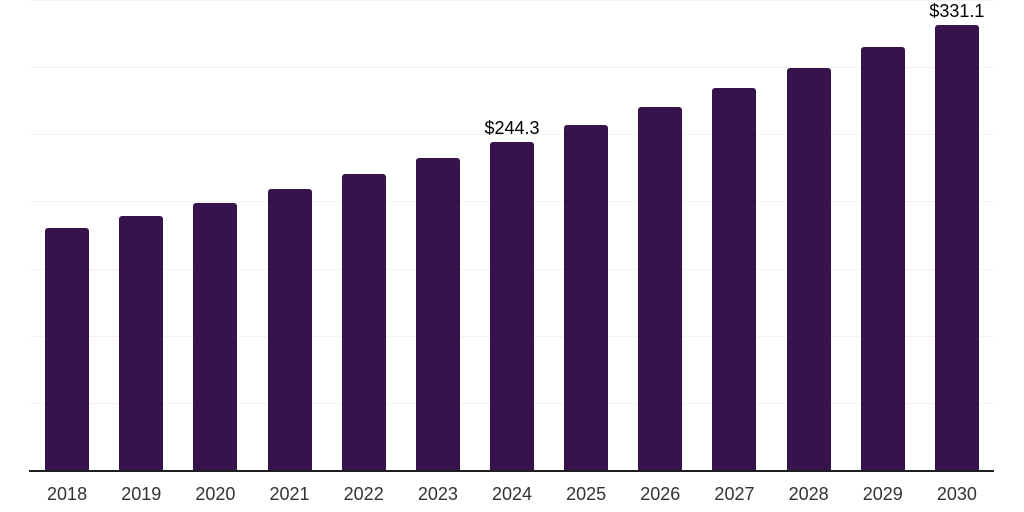 The height and width of the screenshot is (512, 1024). I want to click on x-axis-label-2028: 2028, so click(808, 494).